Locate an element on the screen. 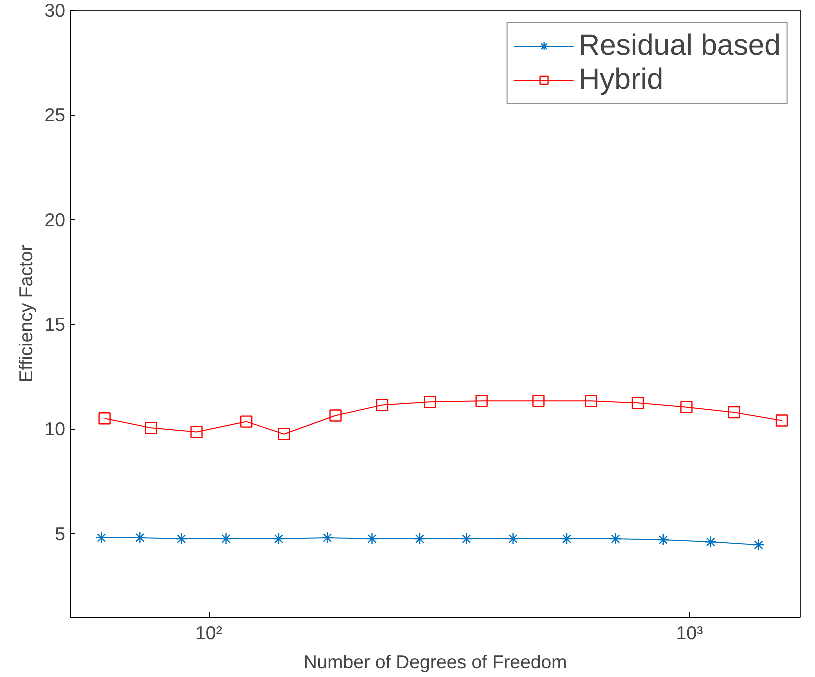  x-axis-title: Number of Degrees of Freedom is located at coordinates (436, 662).